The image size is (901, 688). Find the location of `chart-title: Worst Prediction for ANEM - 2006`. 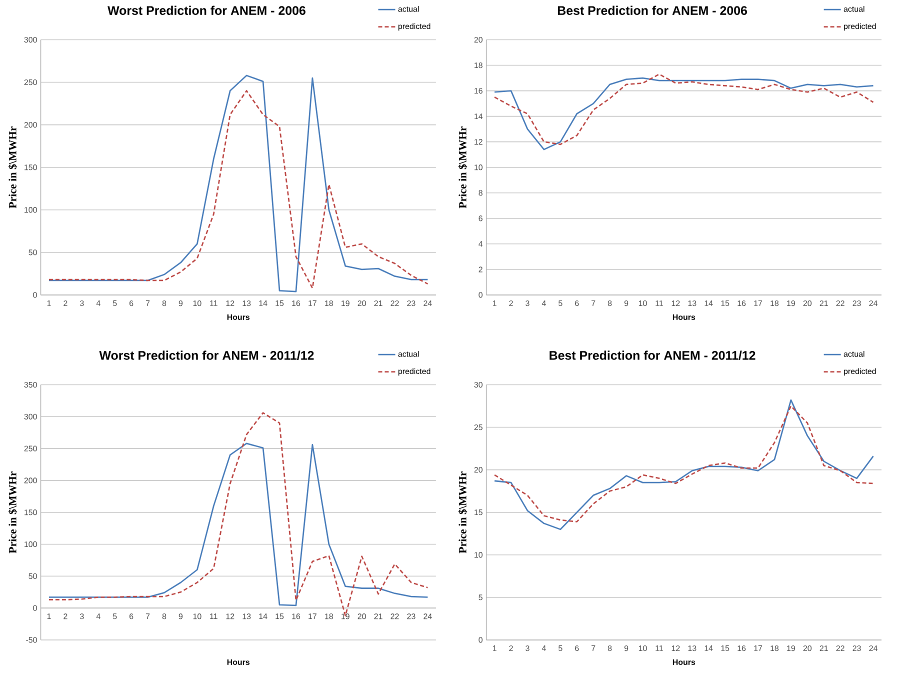

chart-title: Worst Prediction for ANEM - 2006 is located at coordinates (207, 10).